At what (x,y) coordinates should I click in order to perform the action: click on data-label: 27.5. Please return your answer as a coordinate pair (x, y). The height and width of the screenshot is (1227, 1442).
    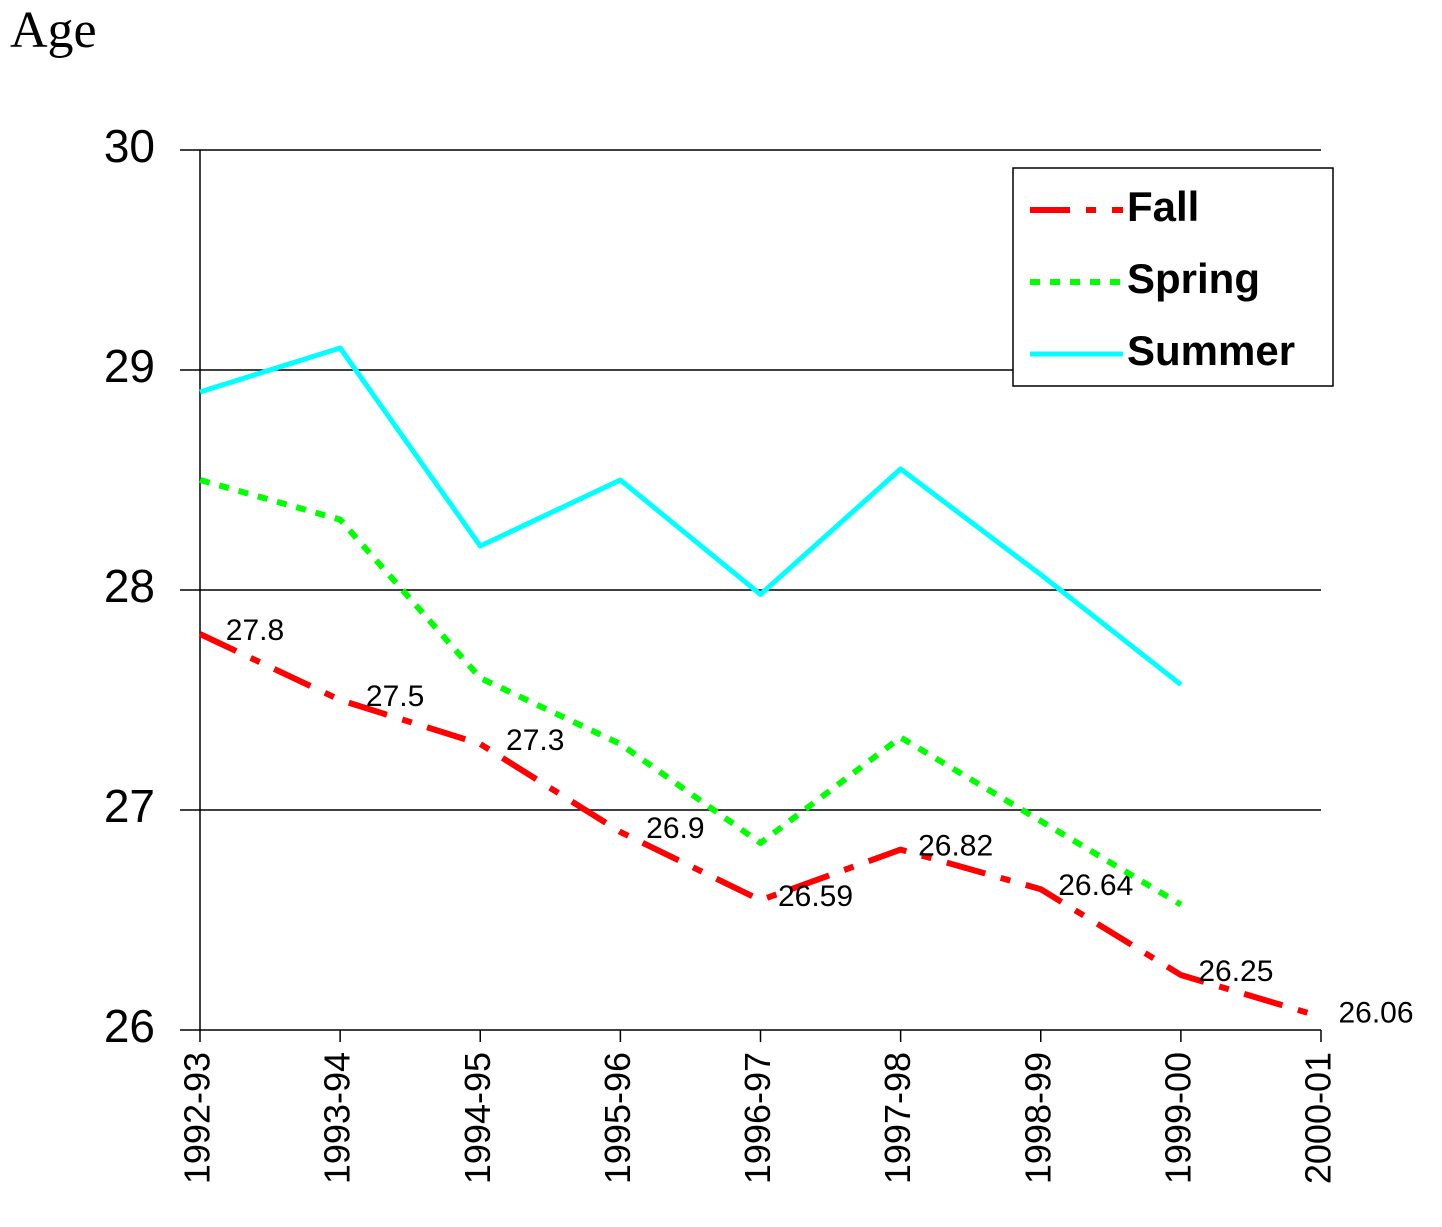
    Looking at the image, I should click on (395, 696).